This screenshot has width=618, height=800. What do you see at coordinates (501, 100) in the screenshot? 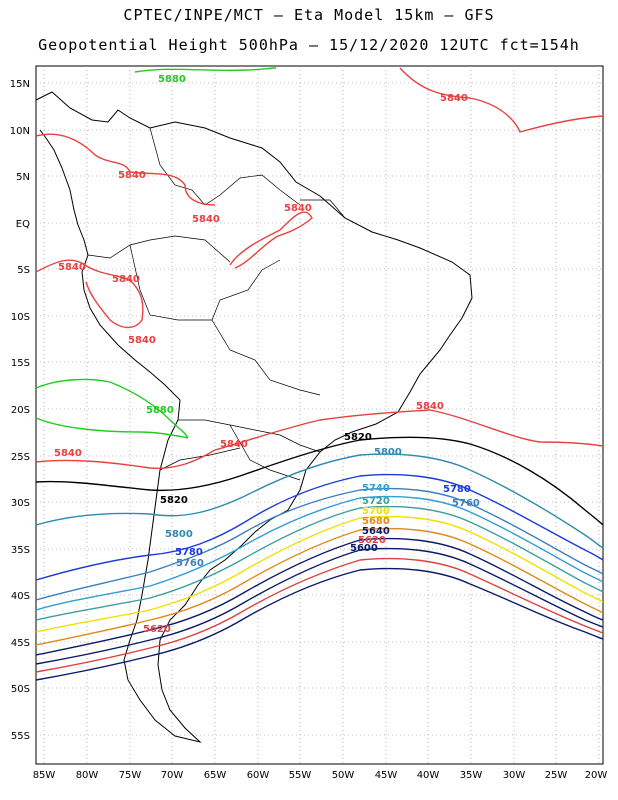
I see `contour-5840-northeast` at bounding box center [501, 100].